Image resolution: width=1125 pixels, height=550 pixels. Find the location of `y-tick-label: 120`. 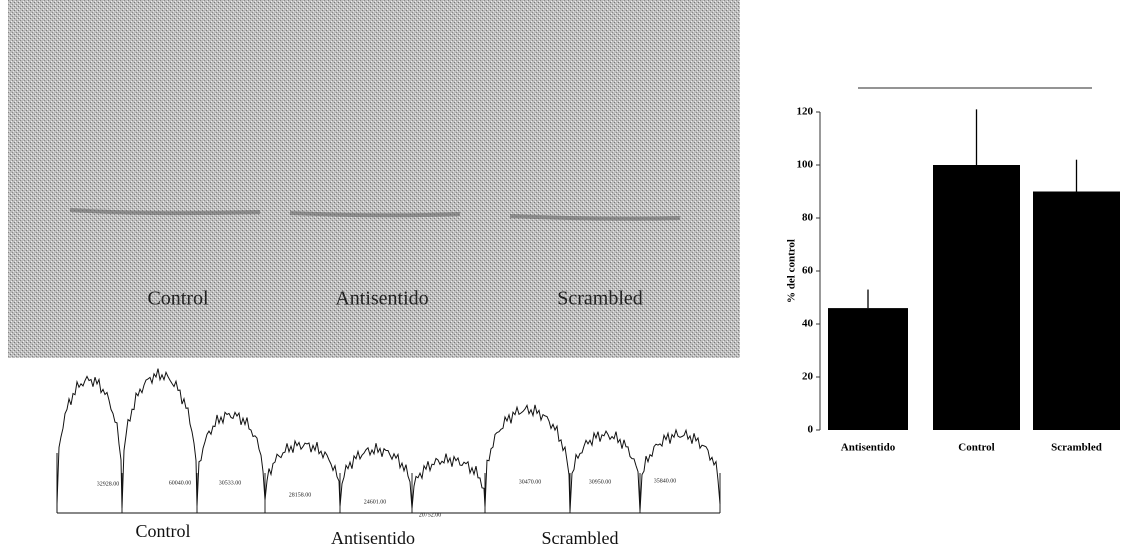

y-tick-label: 120 is located at coordinates (805, 112).